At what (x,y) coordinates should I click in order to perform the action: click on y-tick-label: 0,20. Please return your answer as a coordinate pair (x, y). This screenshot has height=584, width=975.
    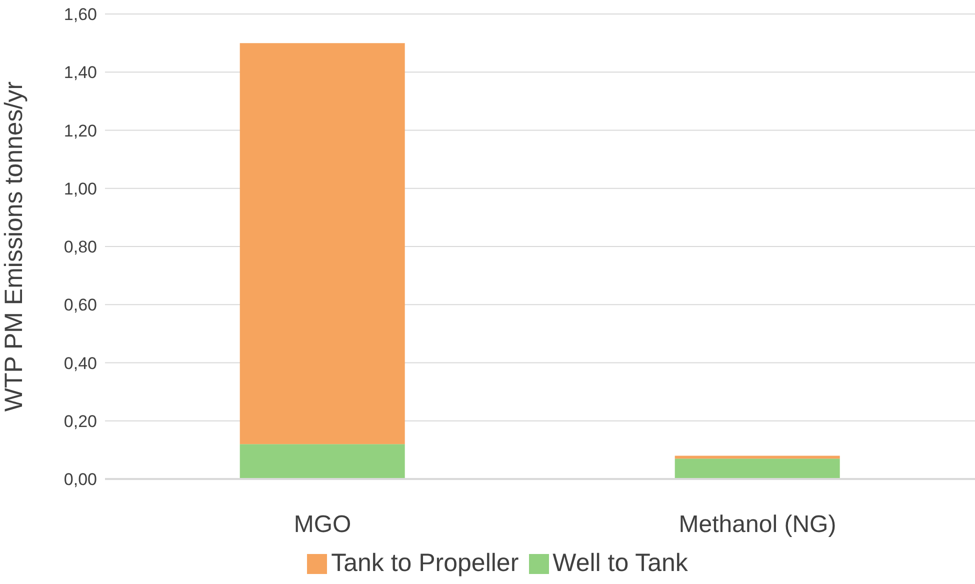
    Looking at the image, I should click on (80, 421).